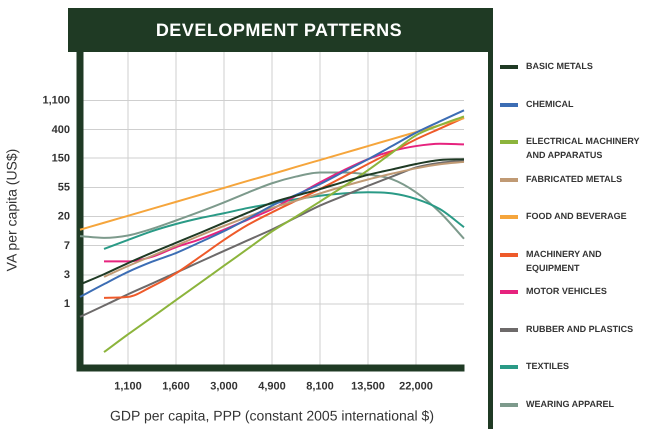  Describe the element at coordinates (575, 179) in the screenshot. I see `legend-label: FABRICATED METALS` at that location.